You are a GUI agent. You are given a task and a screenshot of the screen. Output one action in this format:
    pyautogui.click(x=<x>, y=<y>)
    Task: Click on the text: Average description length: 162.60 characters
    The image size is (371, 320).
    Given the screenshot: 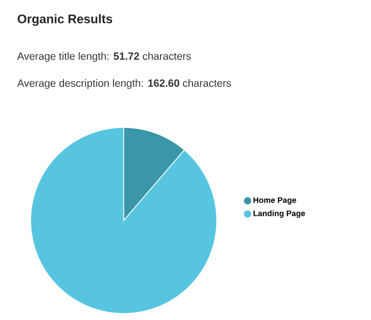 What is the action you would take?
    pyautogui.click(x=124, y=84)
    